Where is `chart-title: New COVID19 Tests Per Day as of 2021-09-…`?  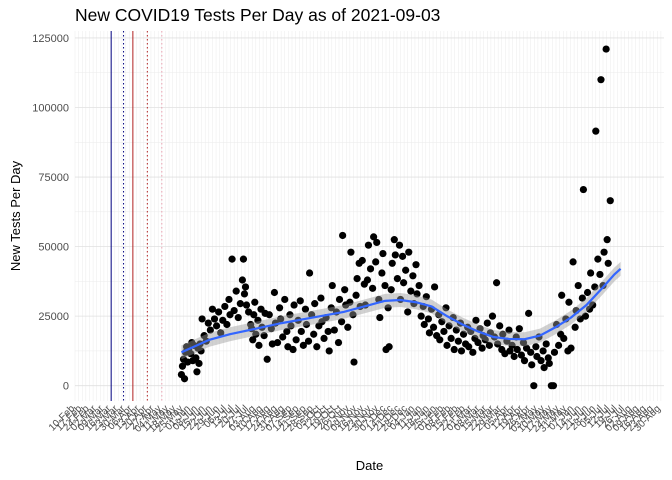 chart-title: New COVID19 Tests Per Day as of 2021-09-… is located at coordinates (258, 15).